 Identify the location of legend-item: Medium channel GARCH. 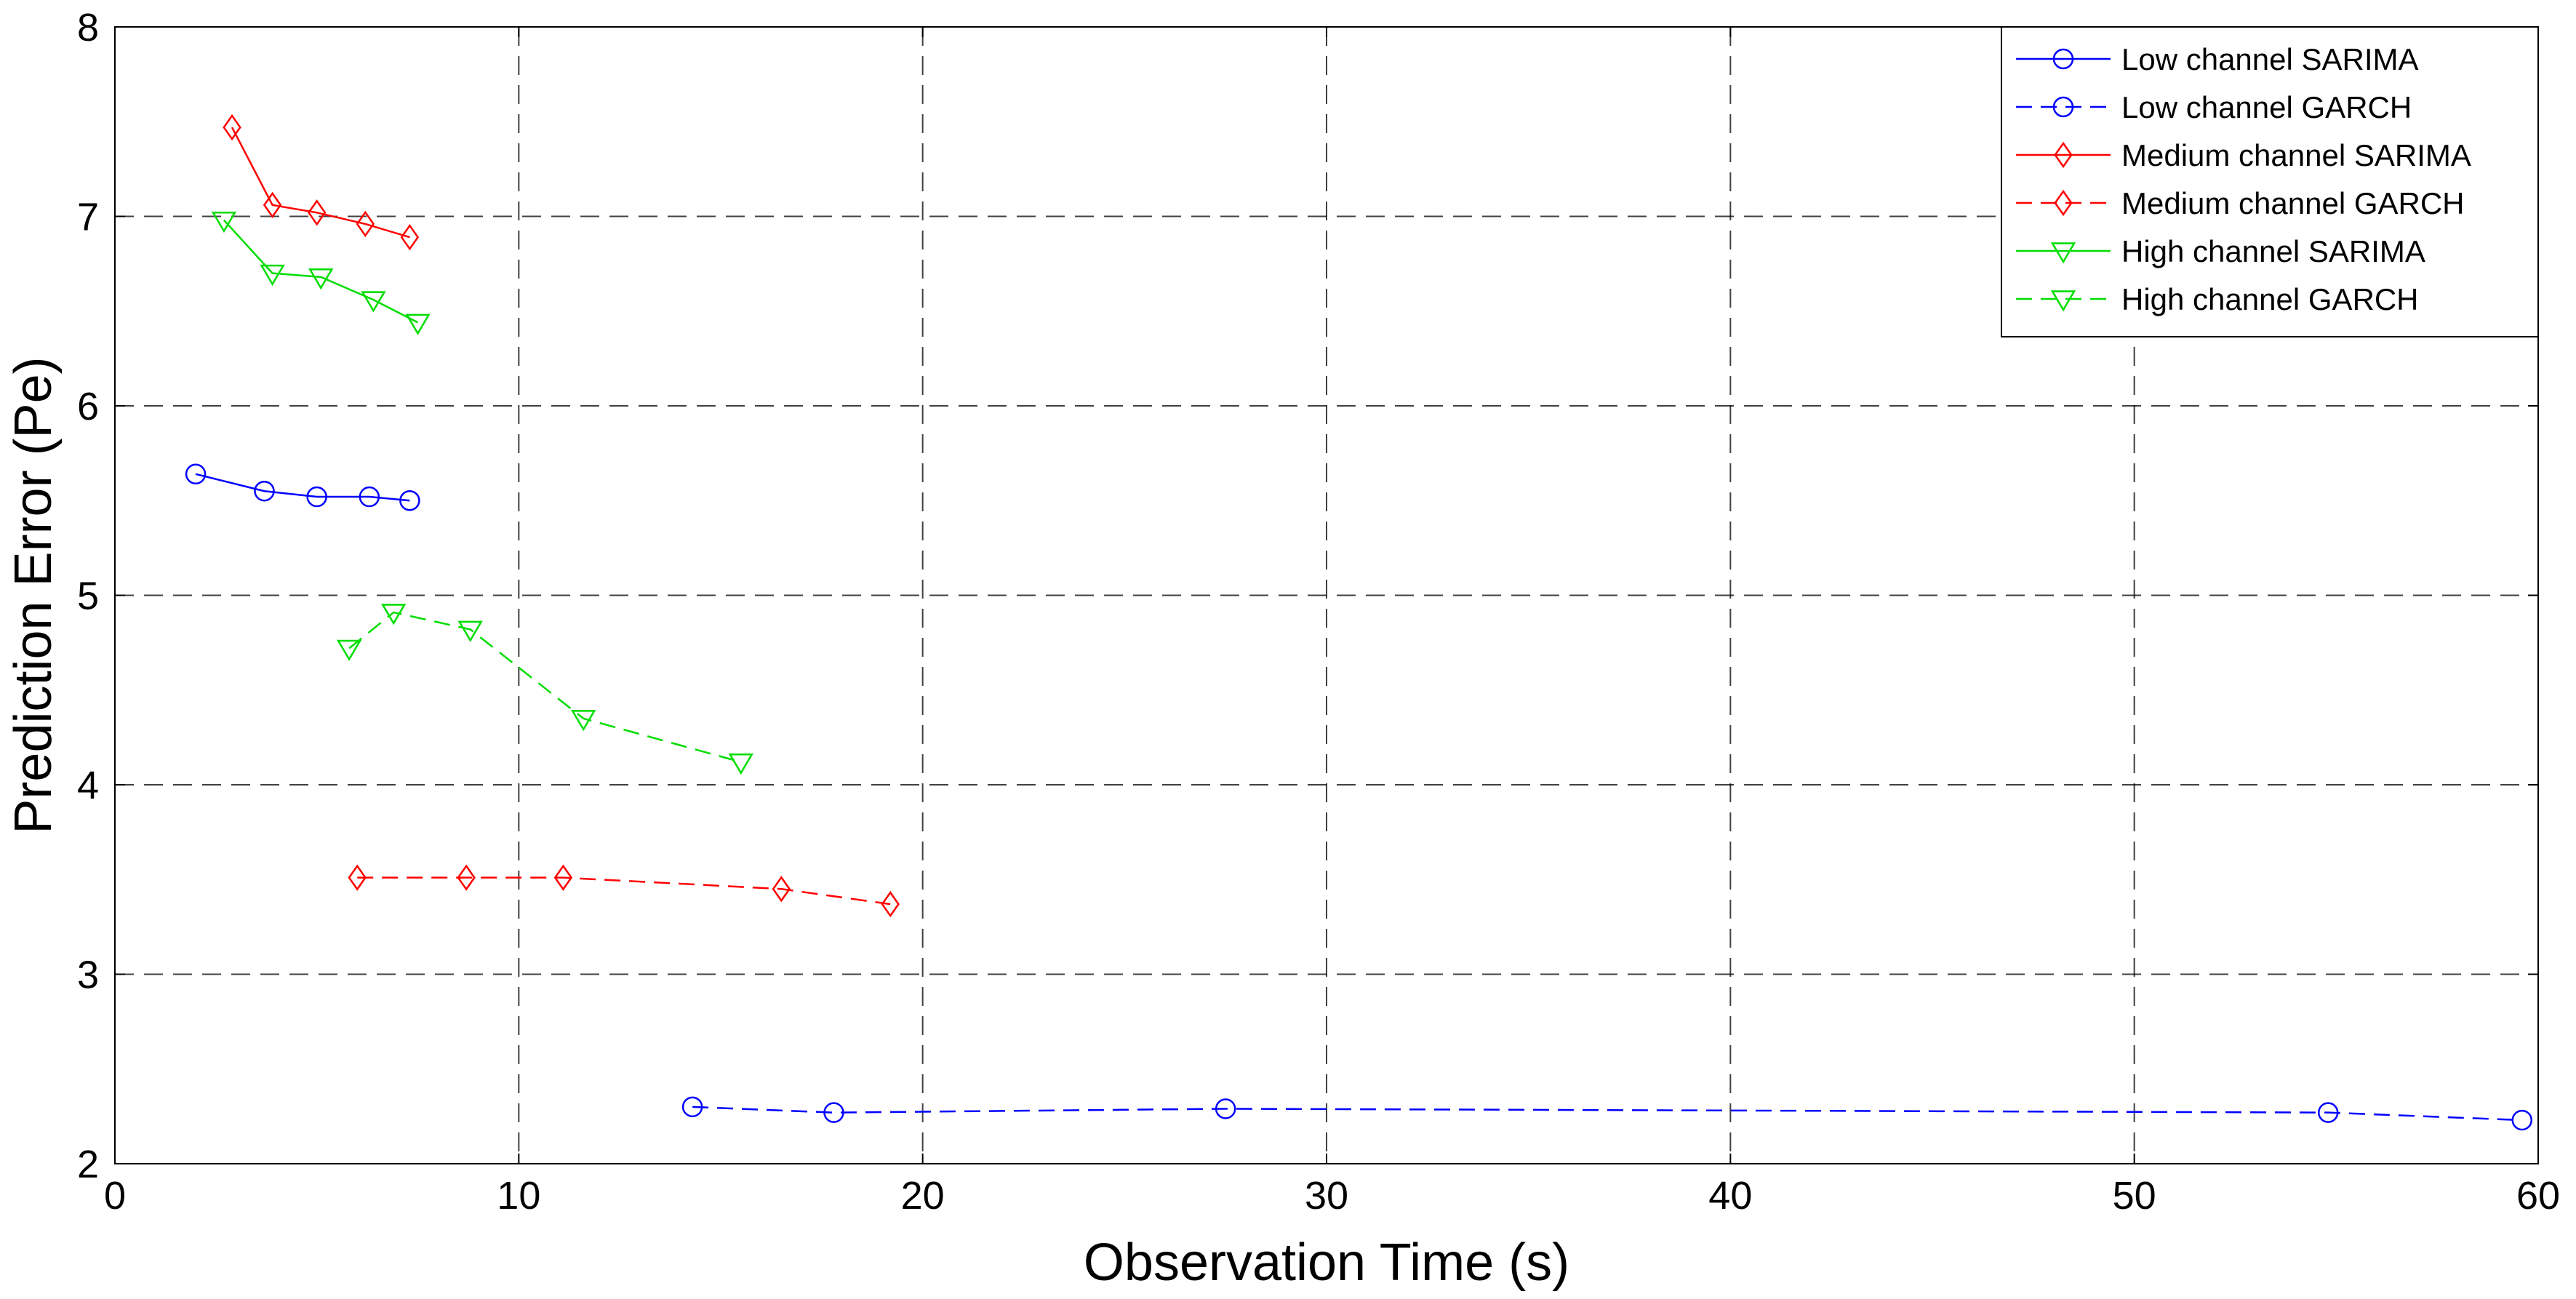
(2240, 203).